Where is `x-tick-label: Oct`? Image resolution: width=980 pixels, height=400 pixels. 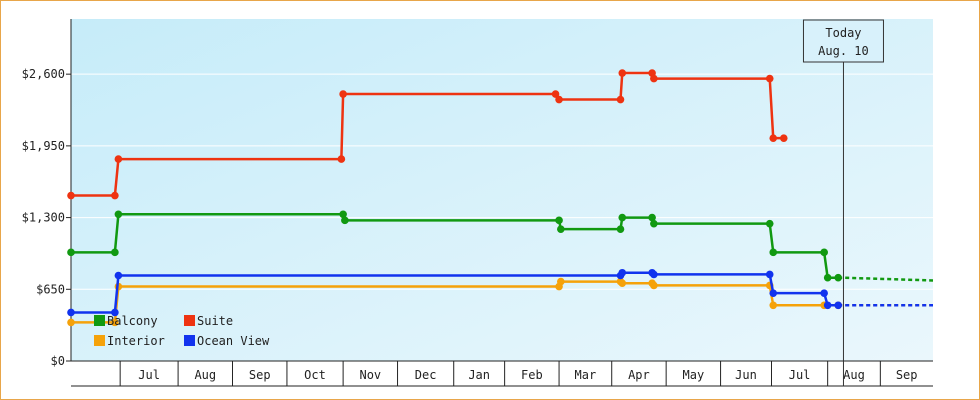
x-tick-label: Oct is located at coordinates (315, 375).